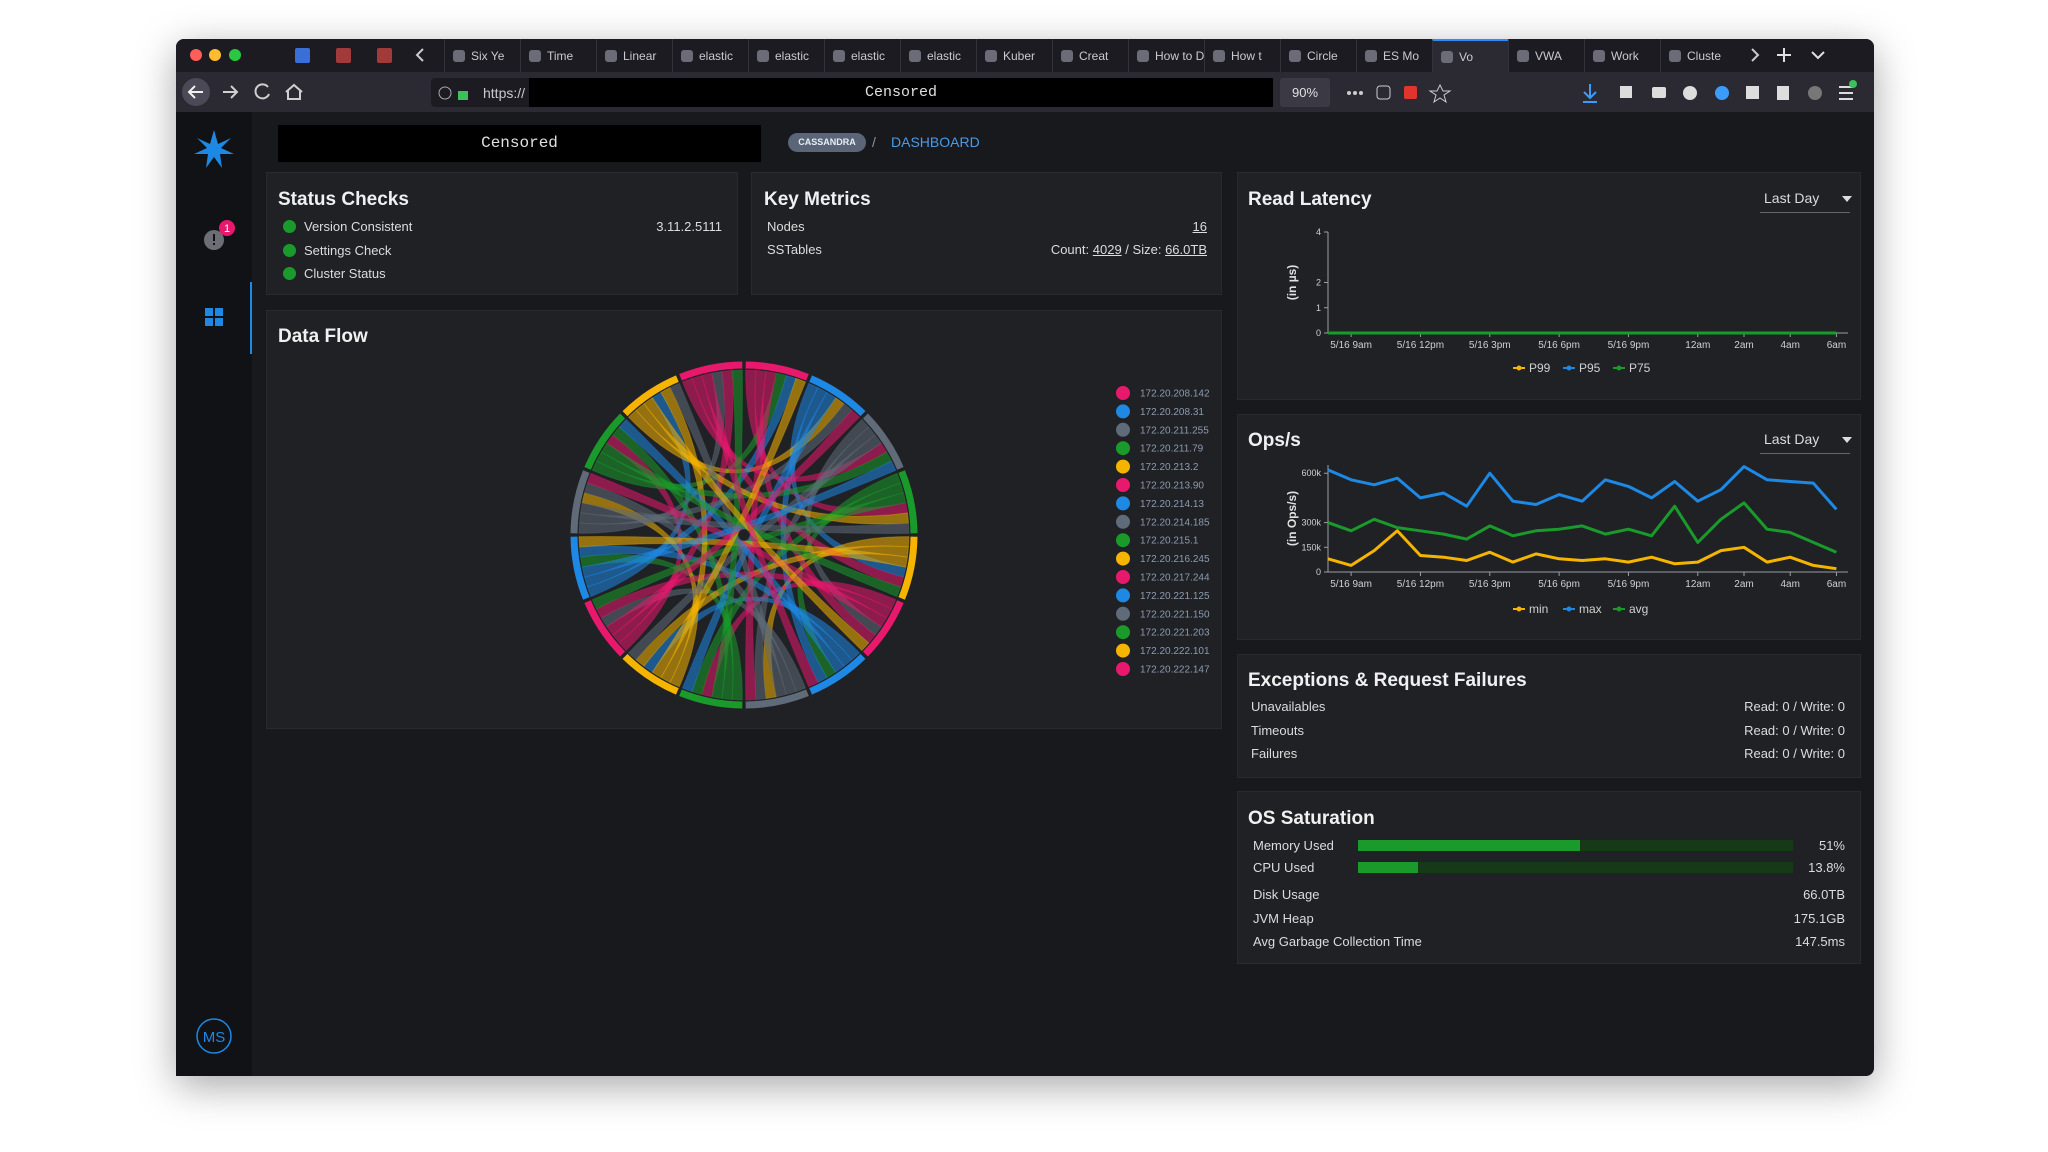  Describe the element at coordinates (1293, 845) in the screenshot. I see `saturation-label: Memory Used` at that location.